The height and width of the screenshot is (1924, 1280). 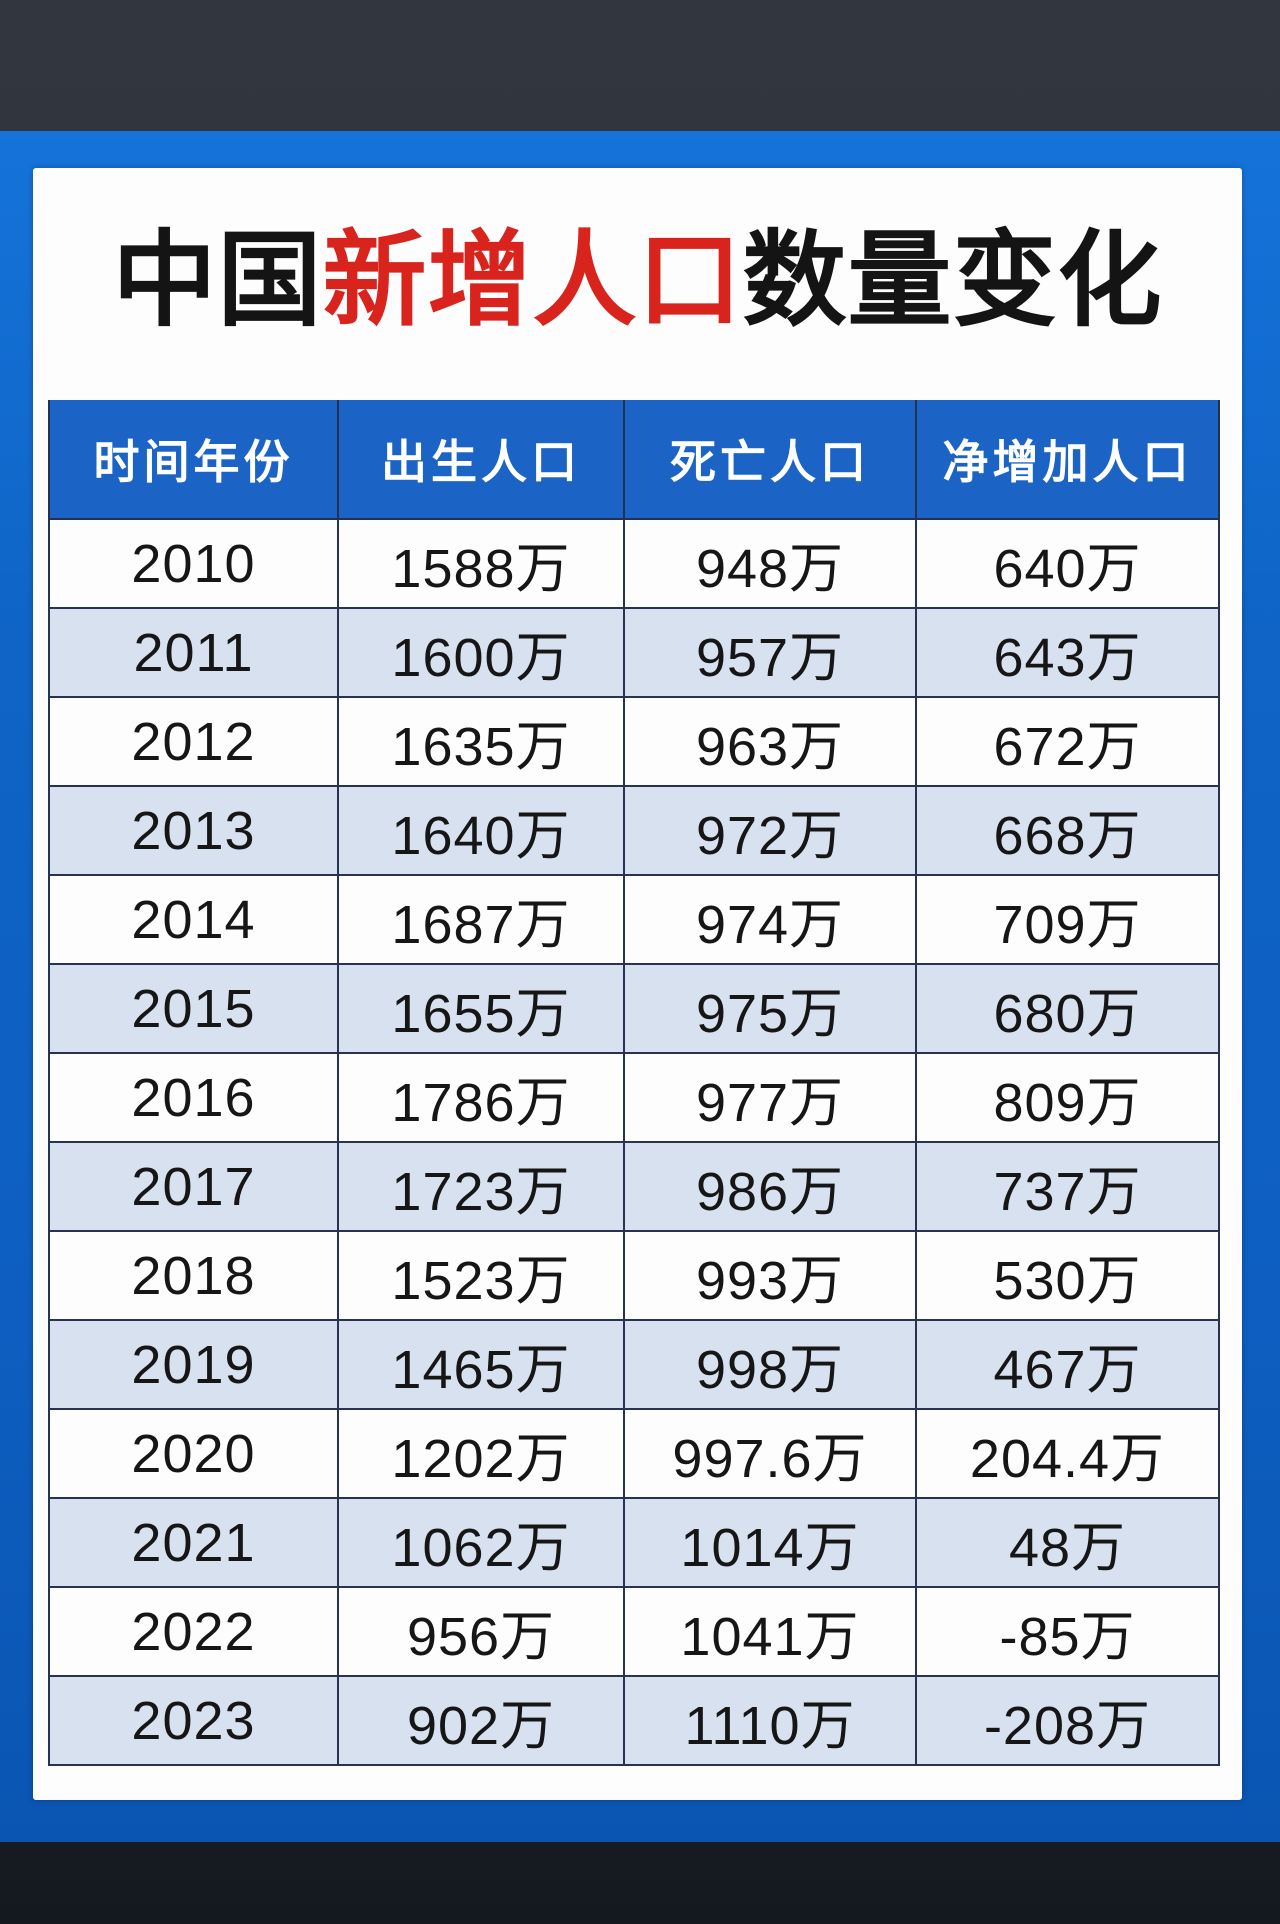 I want to click on births-cell: 1465万, so click(x=481, y=1364).